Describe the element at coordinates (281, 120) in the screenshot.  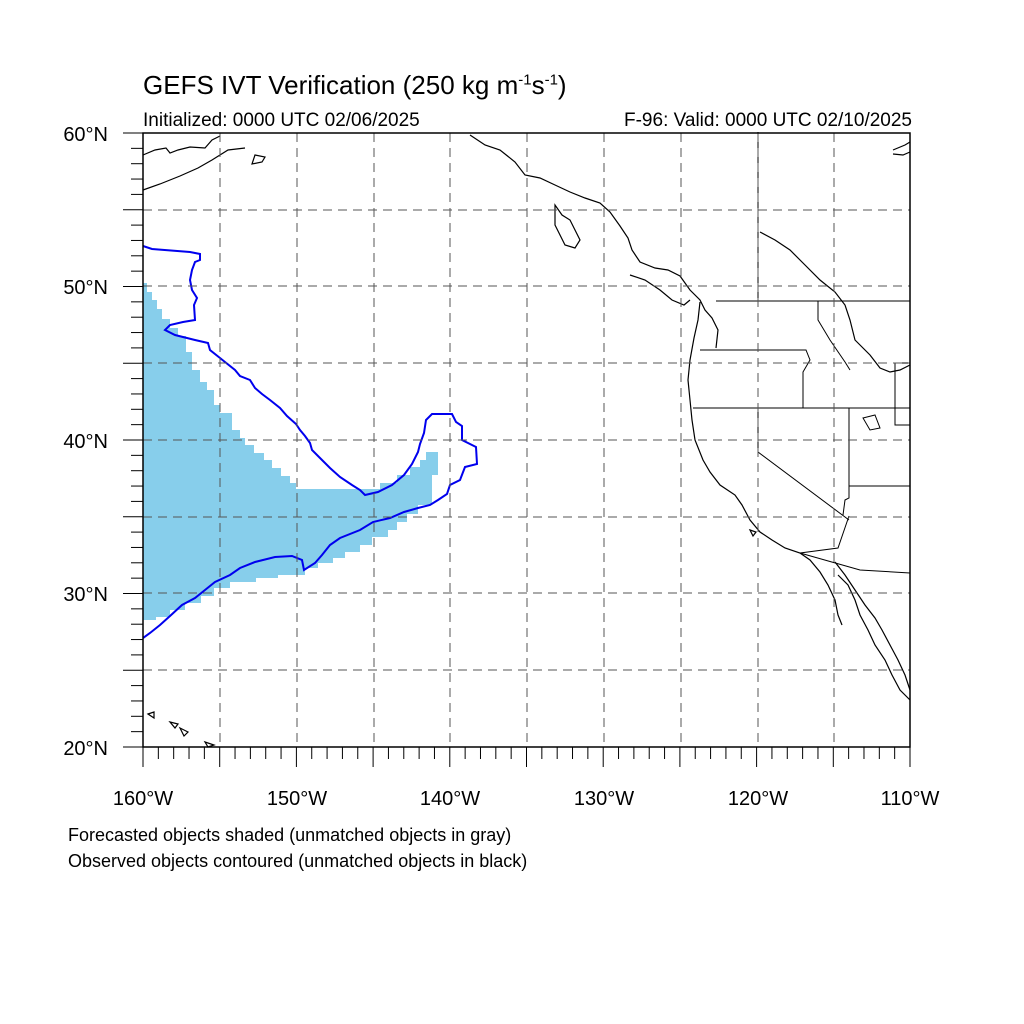
I see `initialized-label: Initialized: 0000 UTC 02/06/2025` at that location.